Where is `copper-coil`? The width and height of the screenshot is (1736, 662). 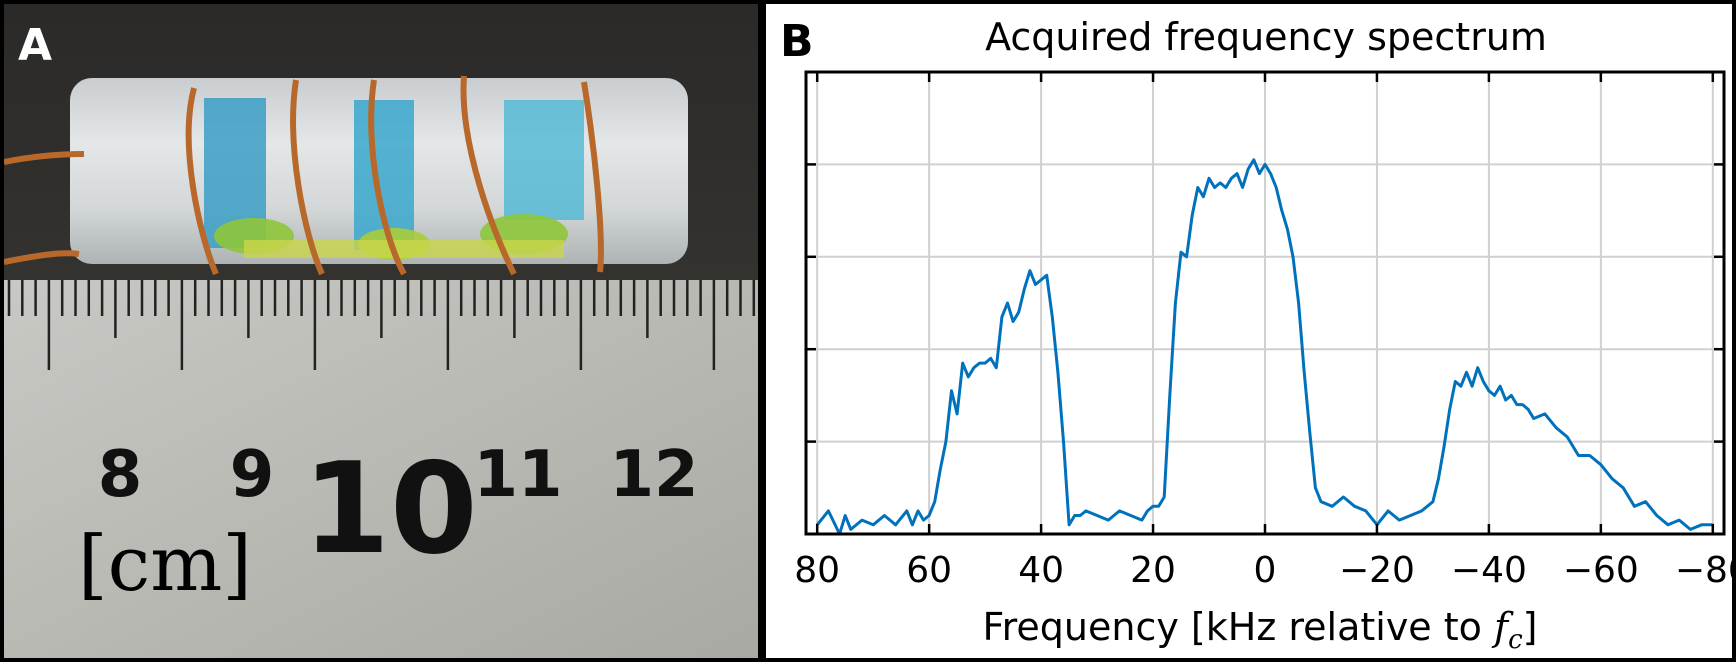
copper-coil is located at coordinates (303, 175).